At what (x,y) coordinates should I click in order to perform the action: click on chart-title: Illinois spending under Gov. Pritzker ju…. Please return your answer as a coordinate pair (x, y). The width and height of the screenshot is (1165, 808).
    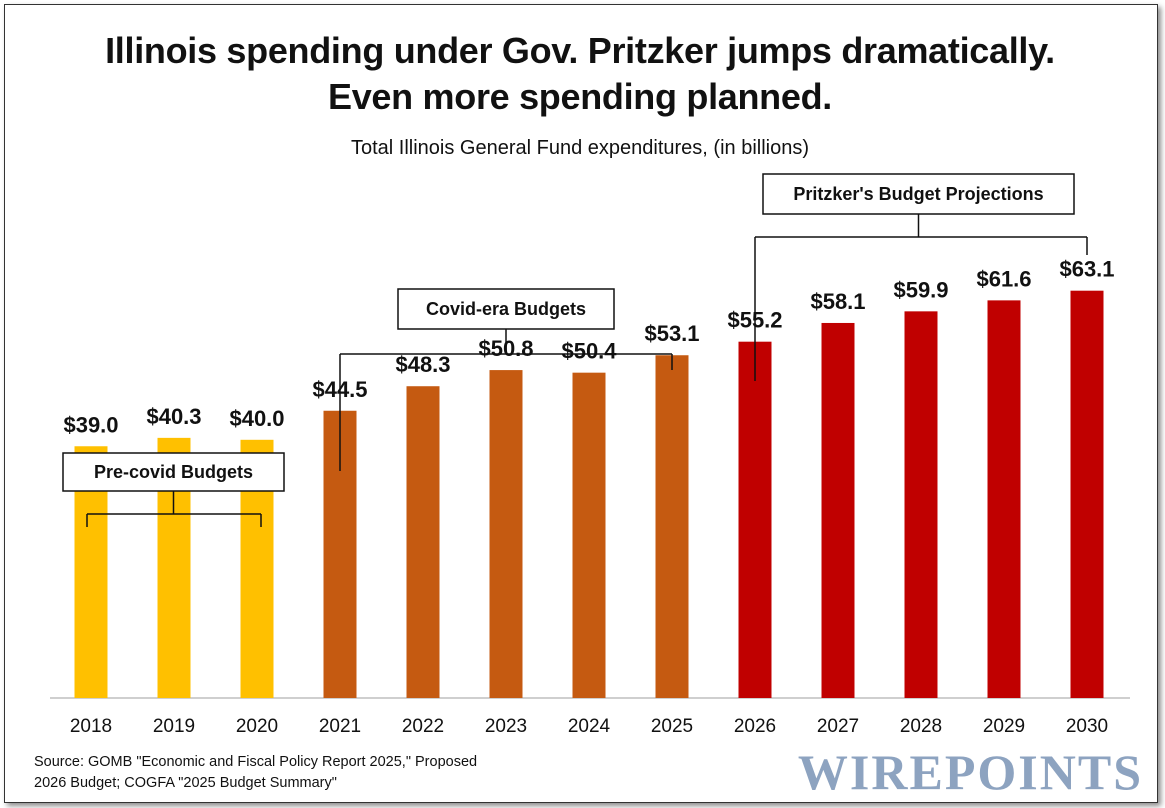
    Looking at the image, I should click on (580, 74).